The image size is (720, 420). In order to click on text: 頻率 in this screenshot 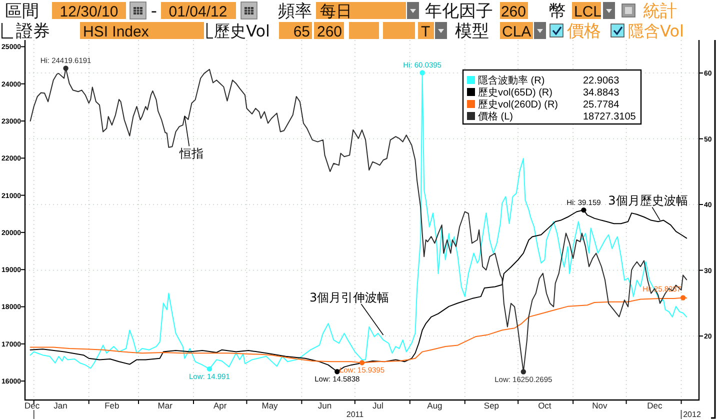, I will do `click(295, 12)`.